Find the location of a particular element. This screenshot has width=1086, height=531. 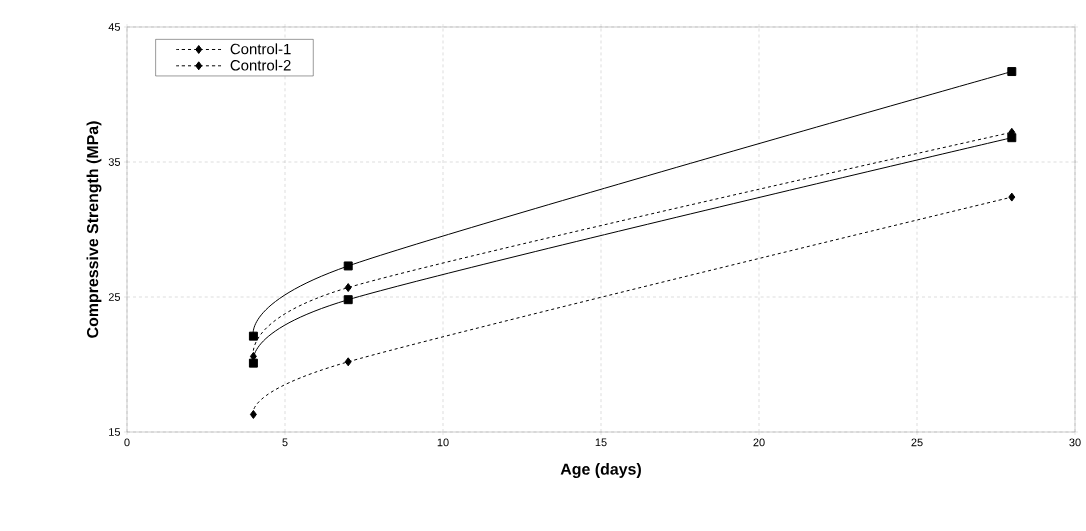

legend-label: Control-2 is located at coordinates (260, 65).